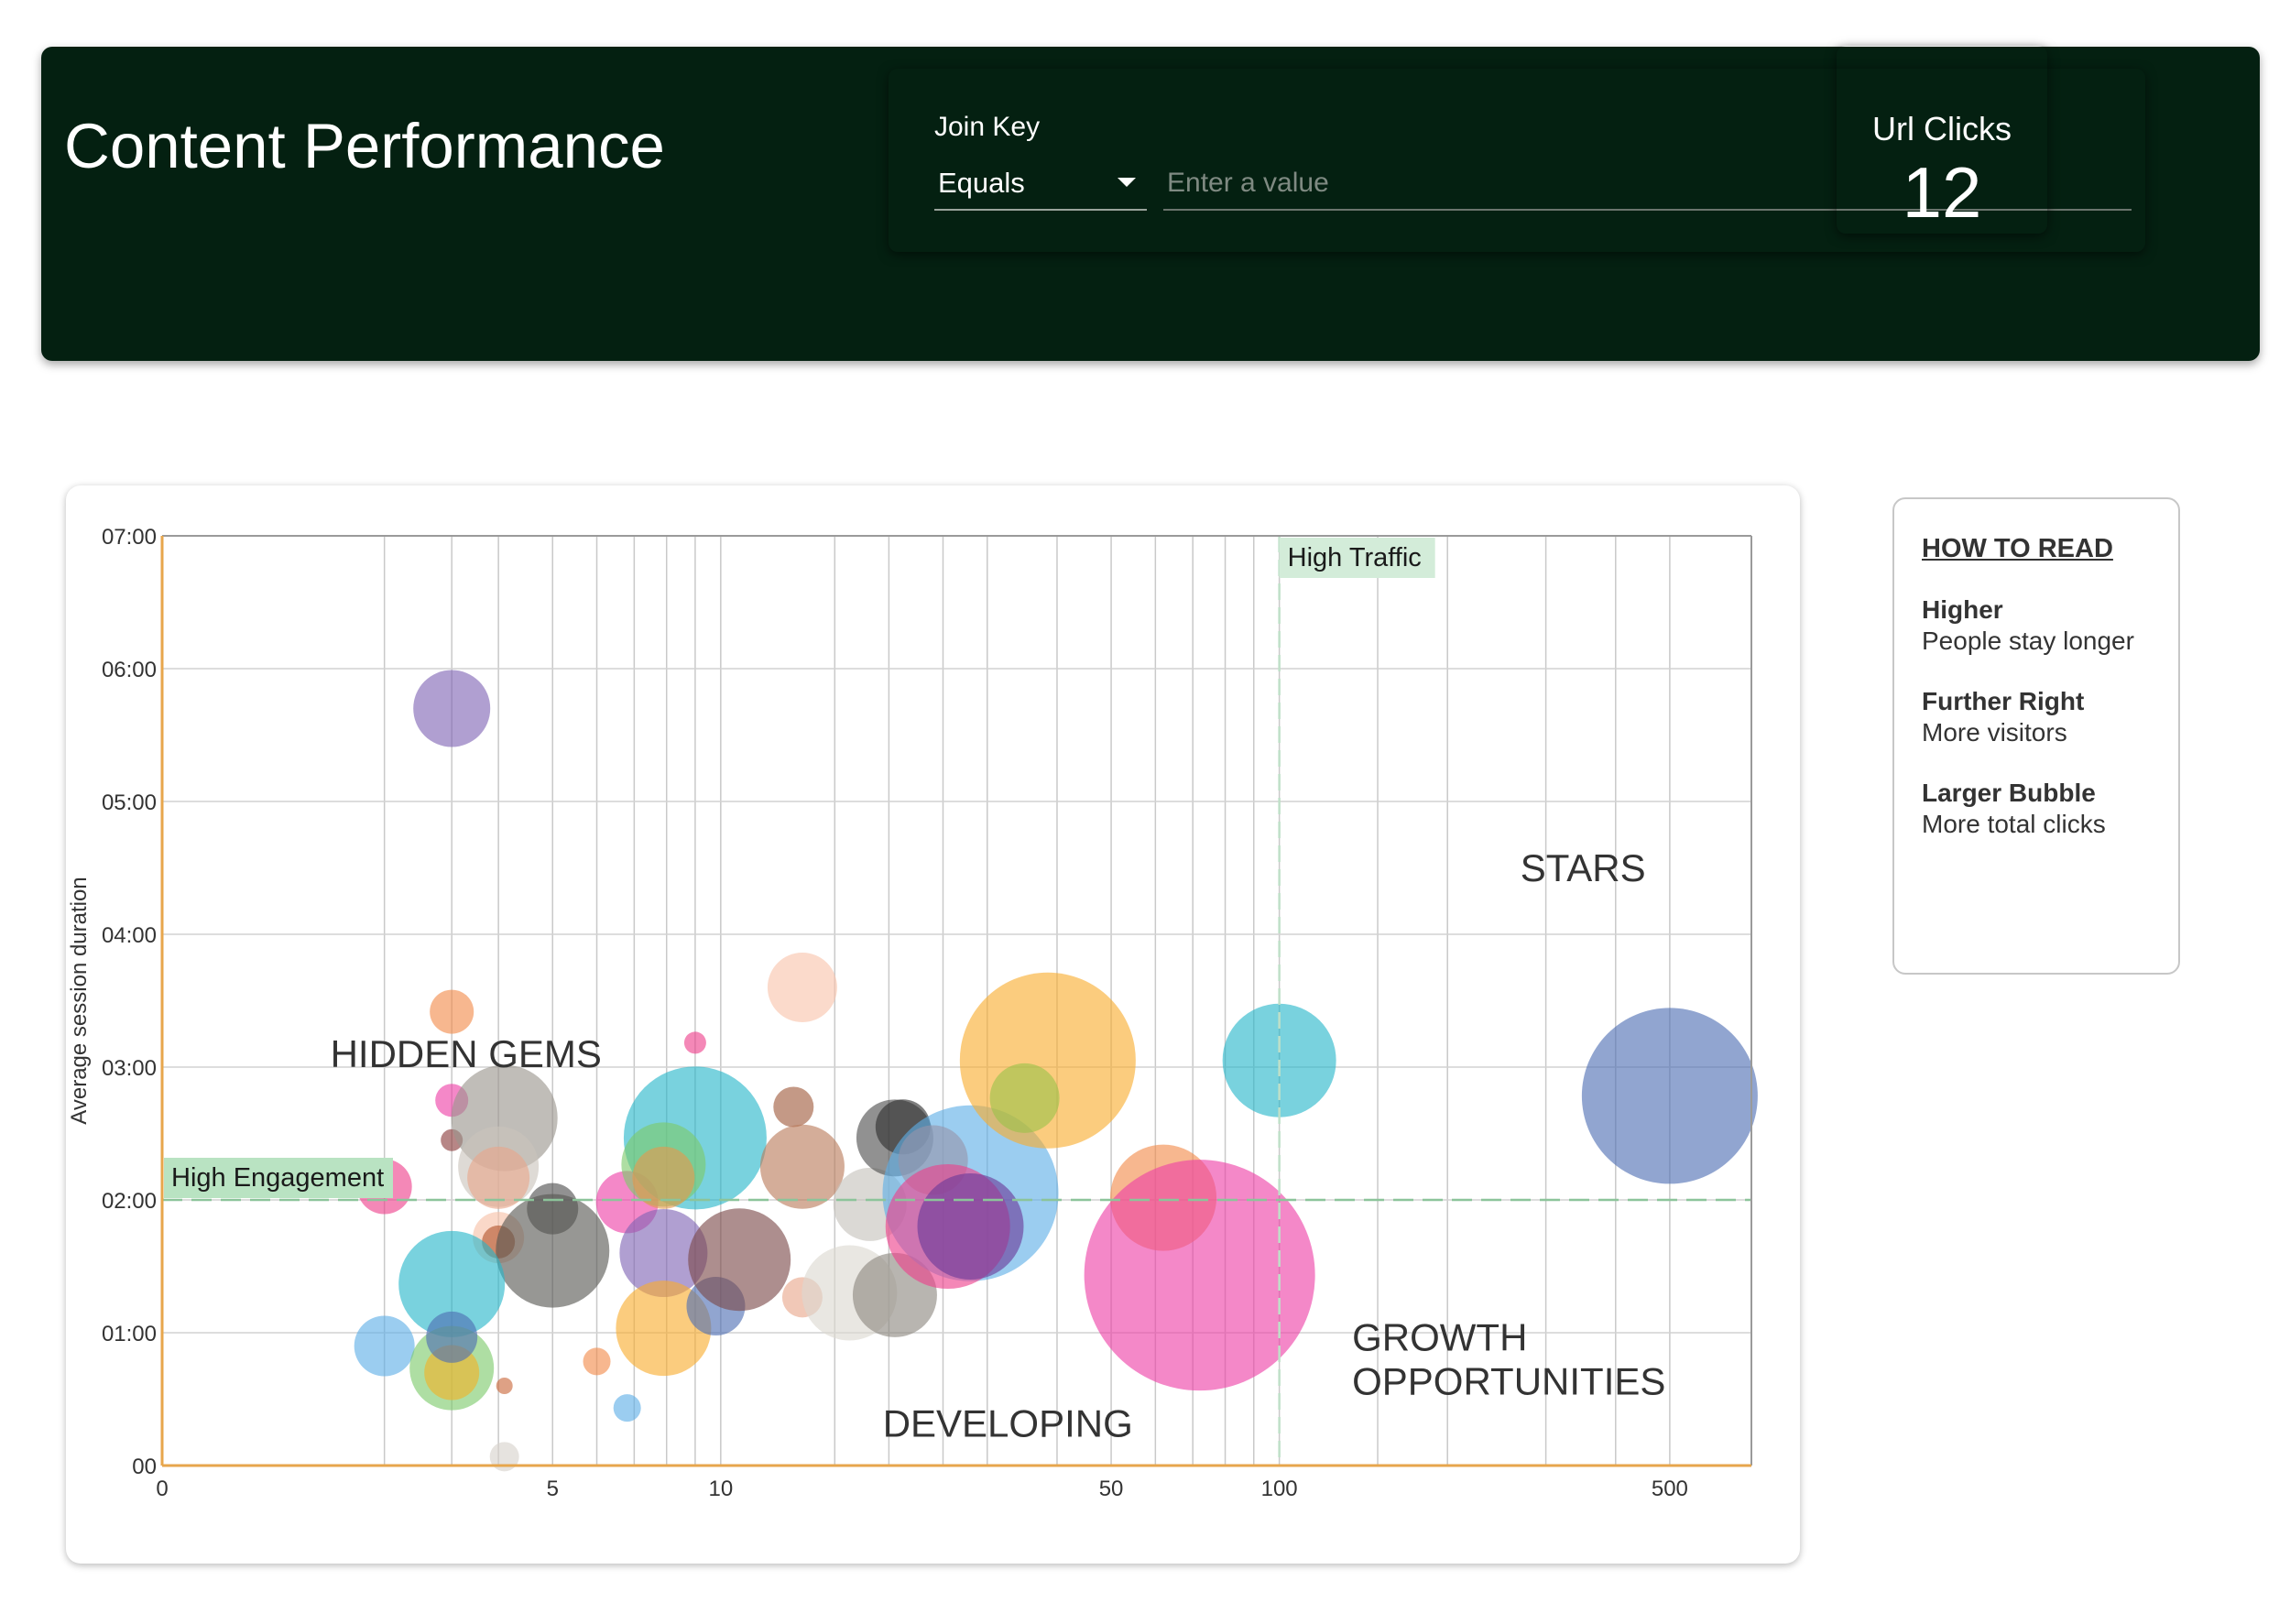  I want to click on legend-desc: More visitors, so click(1995, 732).